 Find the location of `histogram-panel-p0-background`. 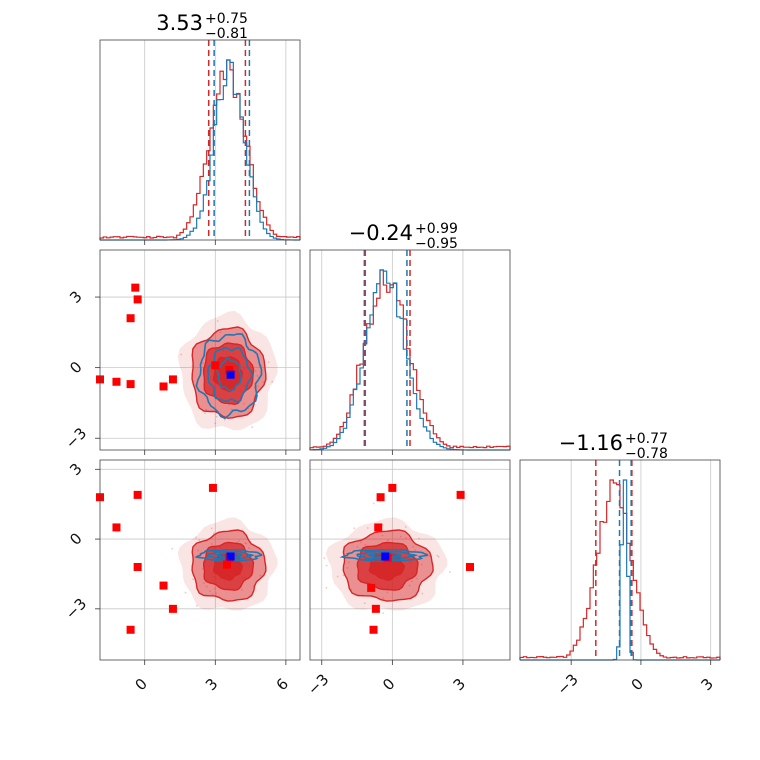

histogram-panel-p0-background is located at coordinates (200, 140).